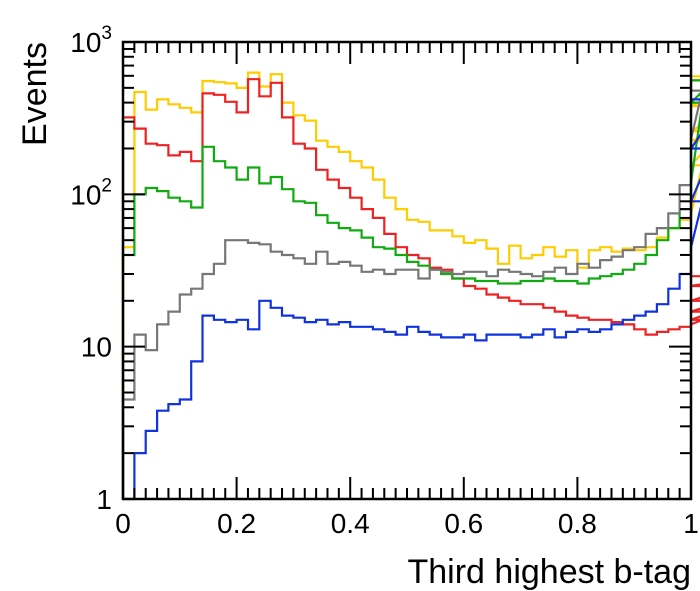  What do you see at coordinates (236, 523) in the screenshot?
I see `x-tick-label: 0.2` at bounding box center [236, 523].